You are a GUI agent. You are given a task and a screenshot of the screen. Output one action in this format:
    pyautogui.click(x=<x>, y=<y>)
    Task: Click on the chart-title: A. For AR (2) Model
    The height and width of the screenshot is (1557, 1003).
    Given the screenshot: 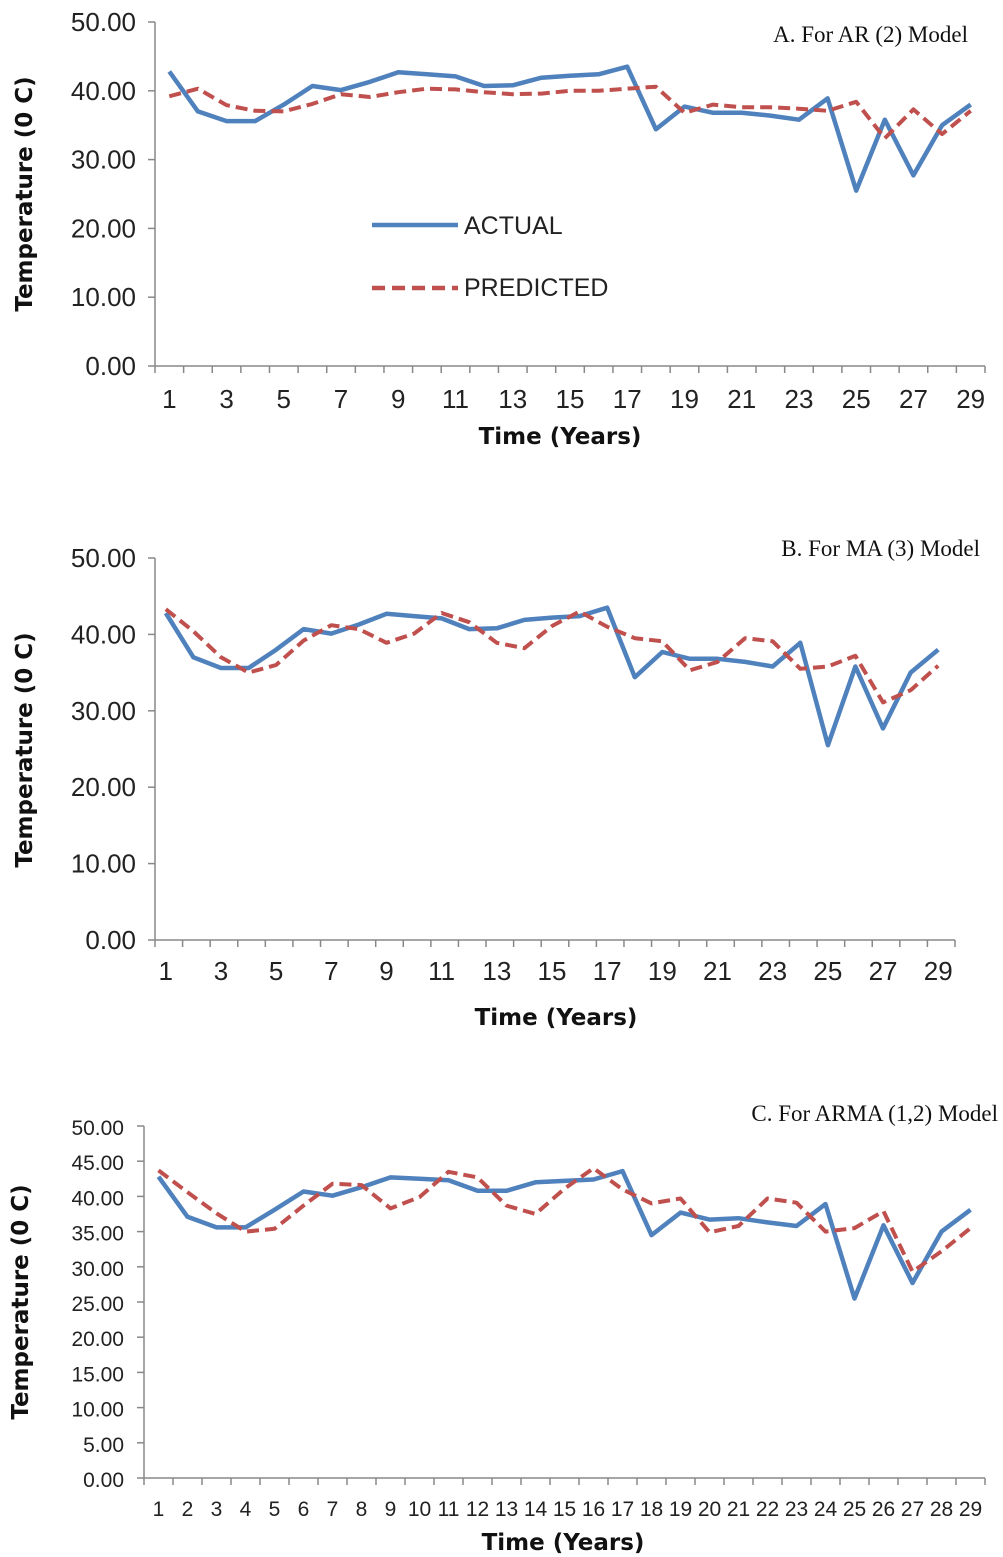 What is the action you would take?
    pyautogui.click(x=870, y=34)
    